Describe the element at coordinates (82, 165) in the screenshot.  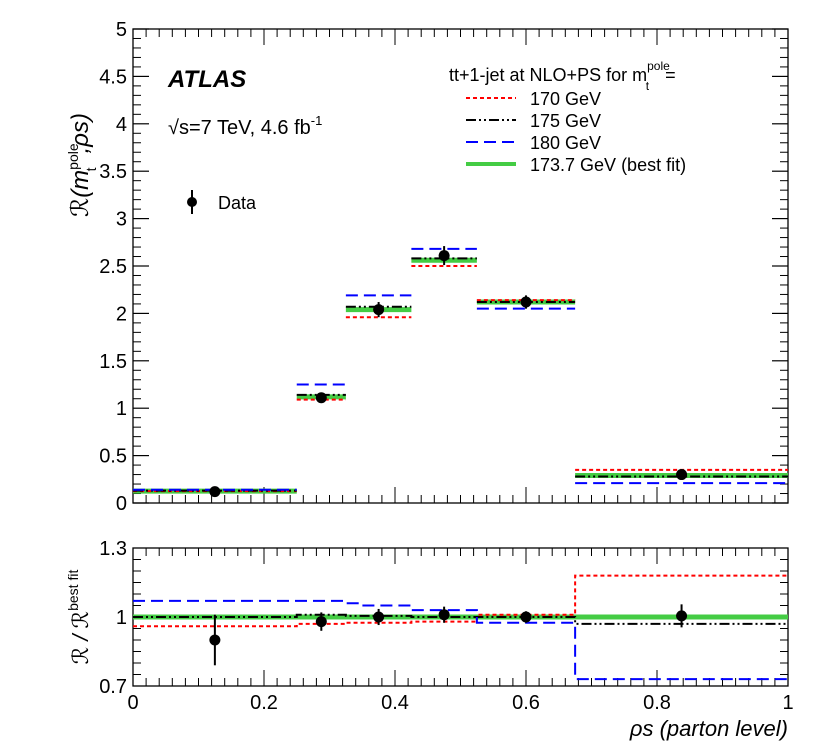
I see `top-y-axis-label: ℛ(mpole t,ρs)` at that location.